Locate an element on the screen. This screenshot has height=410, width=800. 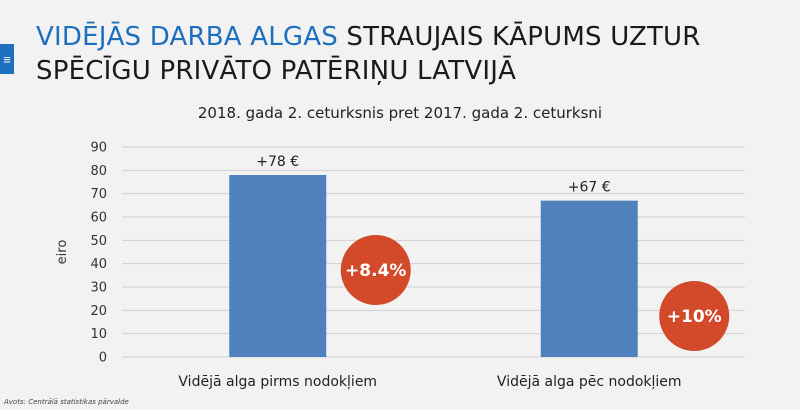
y-tick-label: 60 is located at coordinates (98, 218).